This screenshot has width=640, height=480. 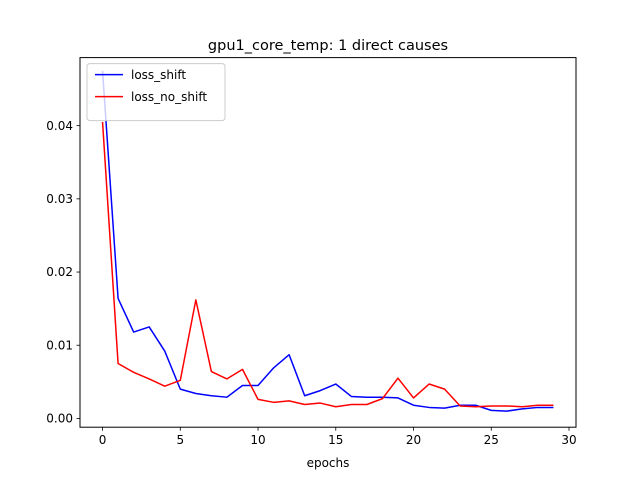 I want to click on y-tick-label: 0.03, so click(x=59, y=199).